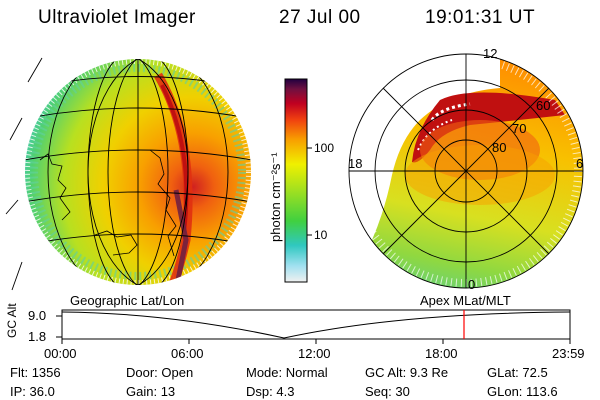 The image size is (600, 400). Describe the element at coordinates (12, 320) in the screenshot. I see `altitude-axis-label: GC Alt` at that location.